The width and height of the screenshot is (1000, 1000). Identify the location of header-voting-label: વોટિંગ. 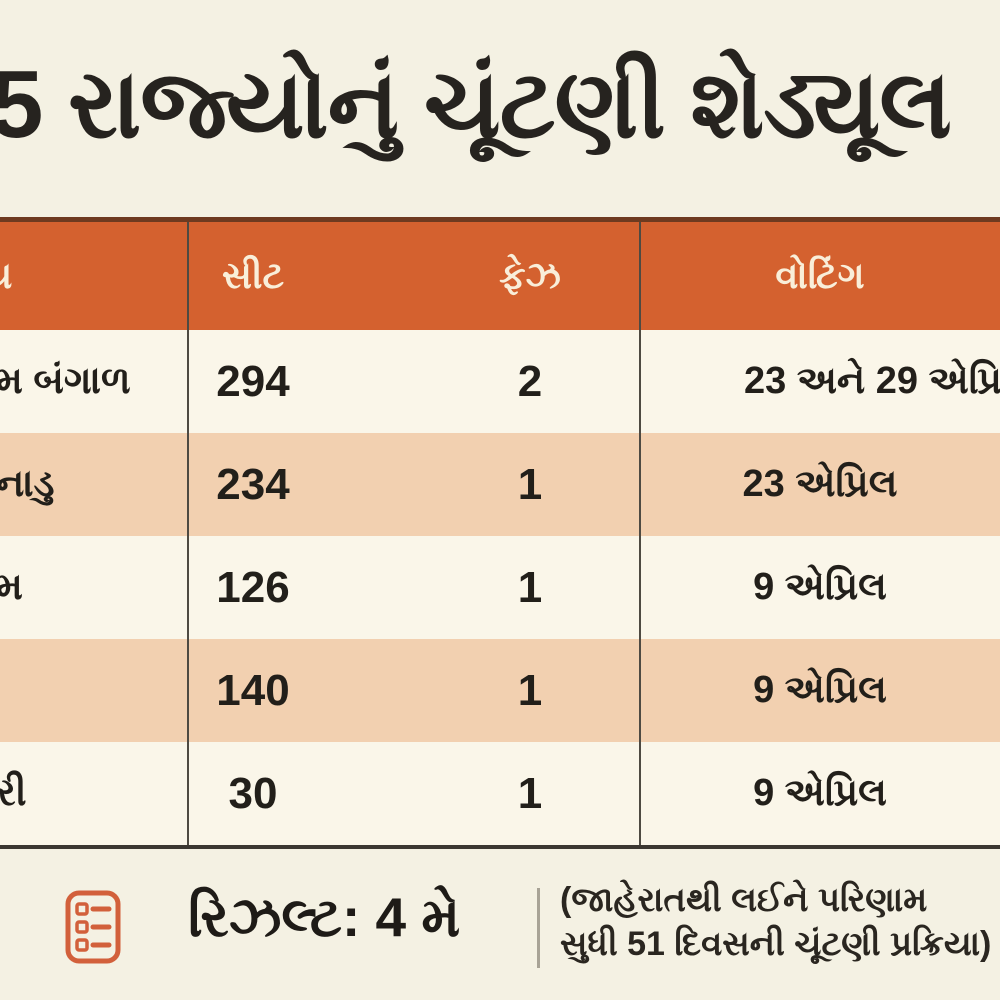
(820, 275).